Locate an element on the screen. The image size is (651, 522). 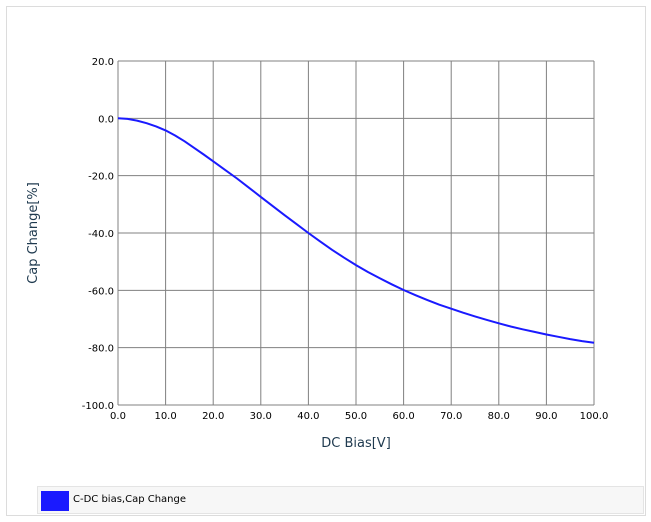
y-axis-title: Cap Change[%] is located at coordinates (33, 233).